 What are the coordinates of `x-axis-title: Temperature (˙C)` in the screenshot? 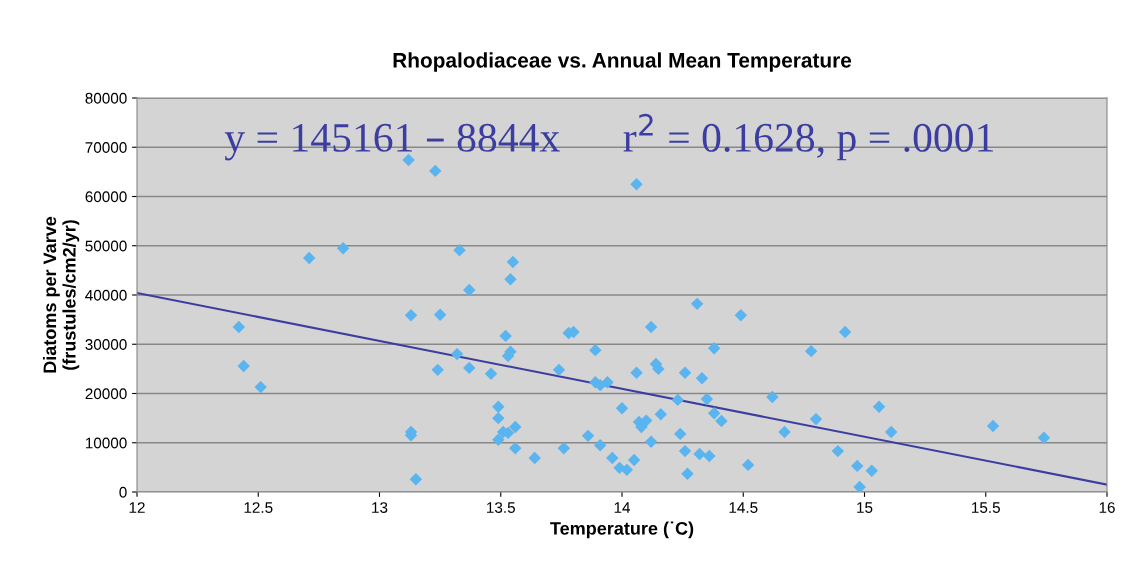 It's located at (622, 530).